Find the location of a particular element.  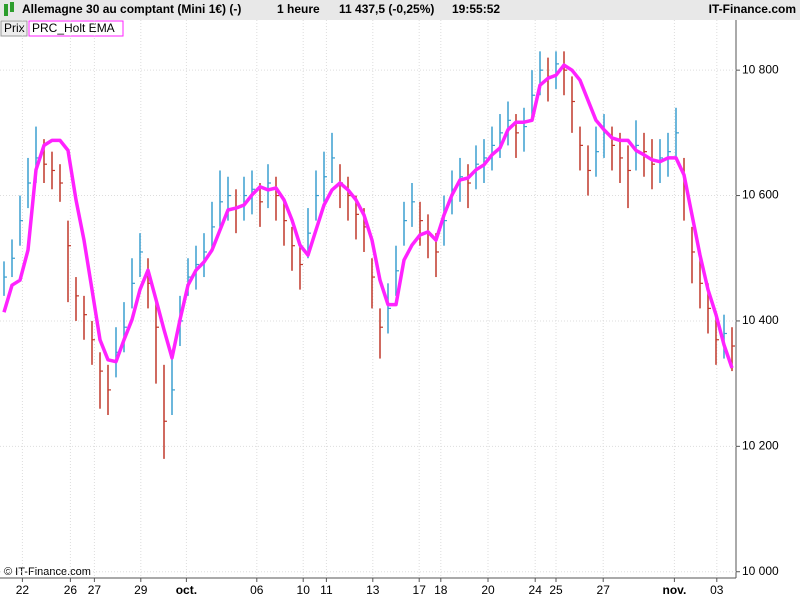

site: IT-Finance.com is located at coordinates (752, 9).